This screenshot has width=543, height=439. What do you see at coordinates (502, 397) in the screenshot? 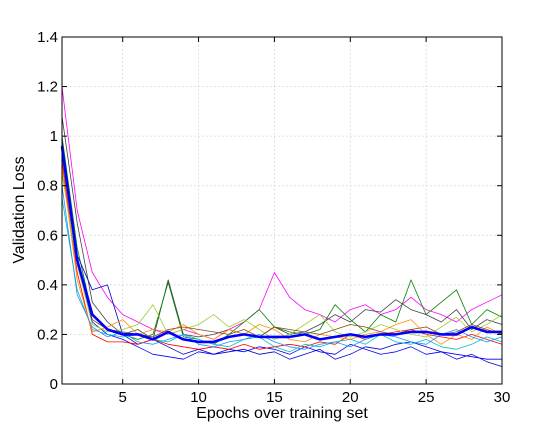
I see `x-tick-label: 30` at bounding box center [502, 397].